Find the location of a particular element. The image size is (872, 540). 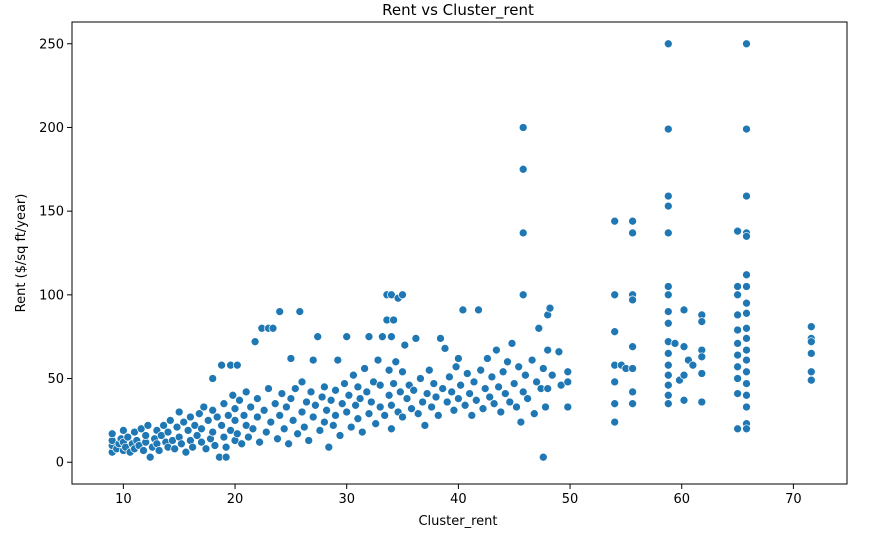

y-tick-label: 100 is located at coordinates (51, 295).